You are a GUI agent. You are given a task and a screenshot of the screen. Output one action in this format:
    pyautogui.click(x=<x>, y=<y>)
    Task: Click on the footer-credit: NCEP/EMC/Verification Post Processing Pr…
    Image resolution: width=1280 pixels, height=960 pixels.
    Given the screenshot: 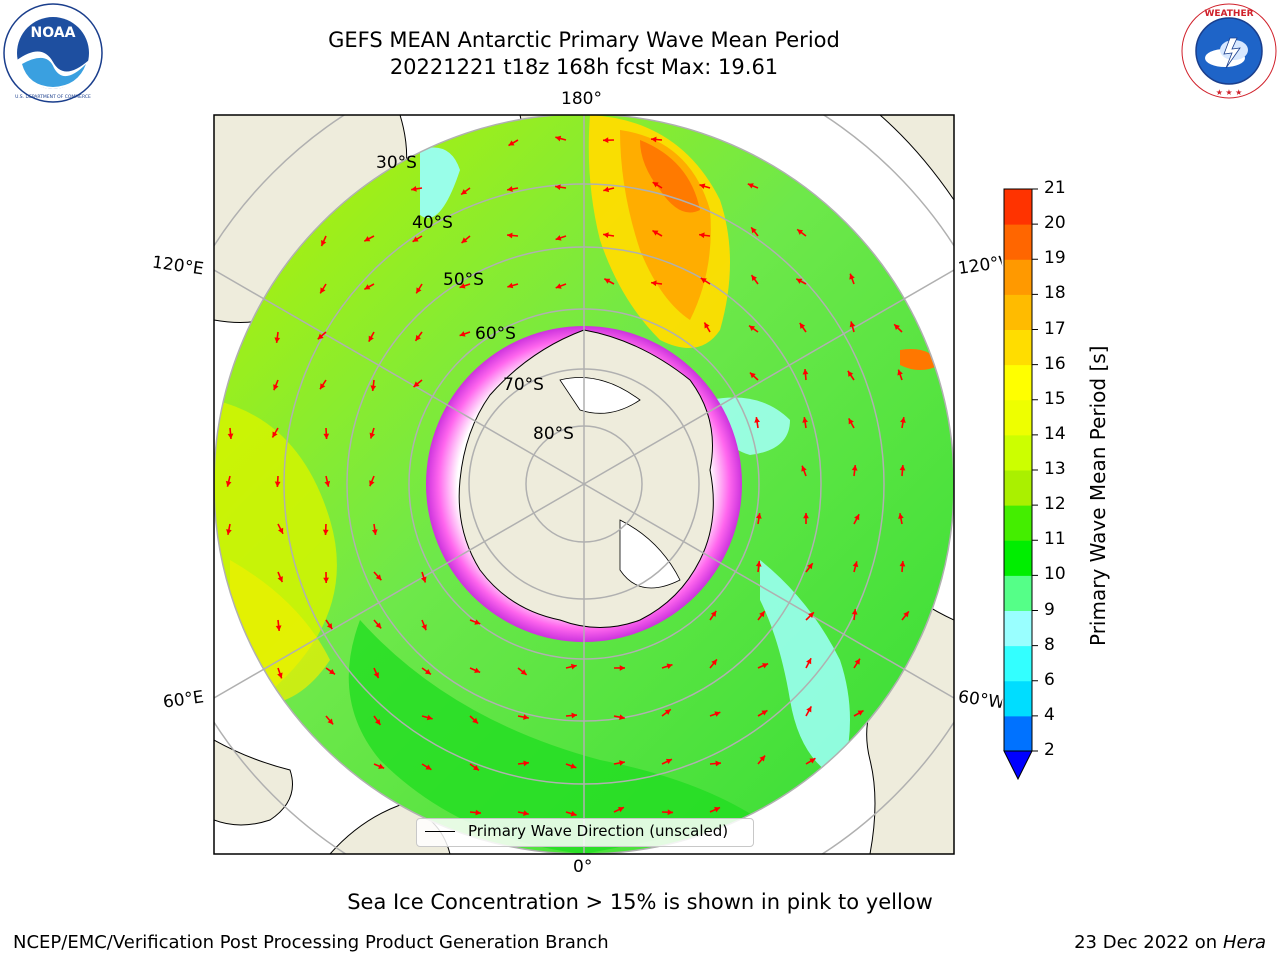 What is the action you would take?
    pyautogui.click(x=311, y=942)
    